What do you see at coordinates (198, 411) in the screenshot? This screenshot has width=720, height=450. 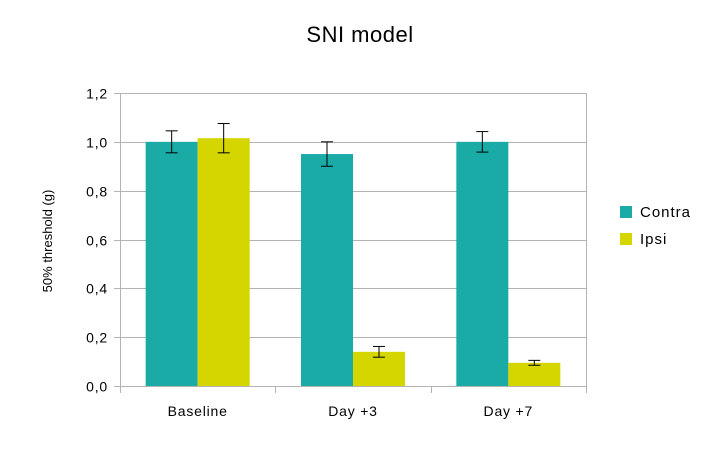 I see `x-tick-label: Baseline` at bounding box center [198, 411].